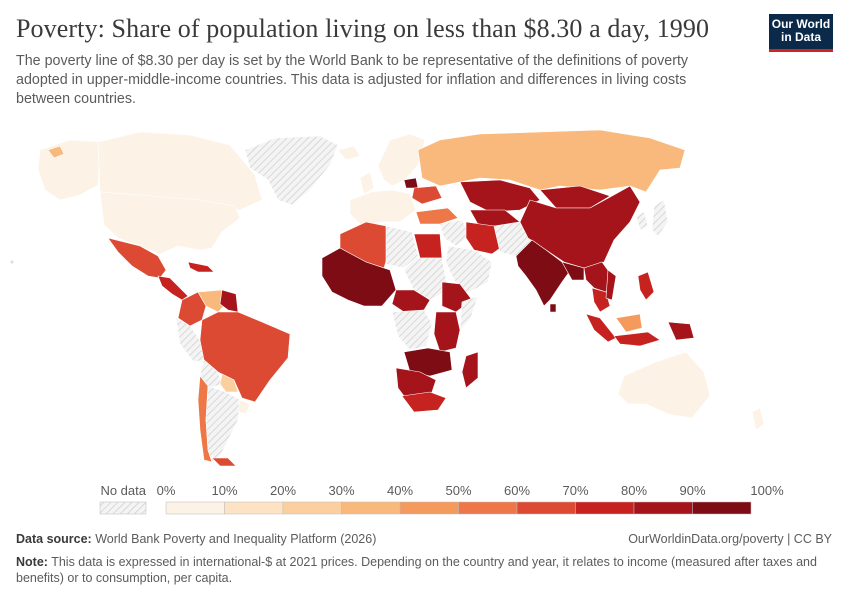 This screenshot has height=600, width=850. Describe the element at coordinates (573, 271) in the screenshot. I see `country-nepal-bangladesh` at that location.